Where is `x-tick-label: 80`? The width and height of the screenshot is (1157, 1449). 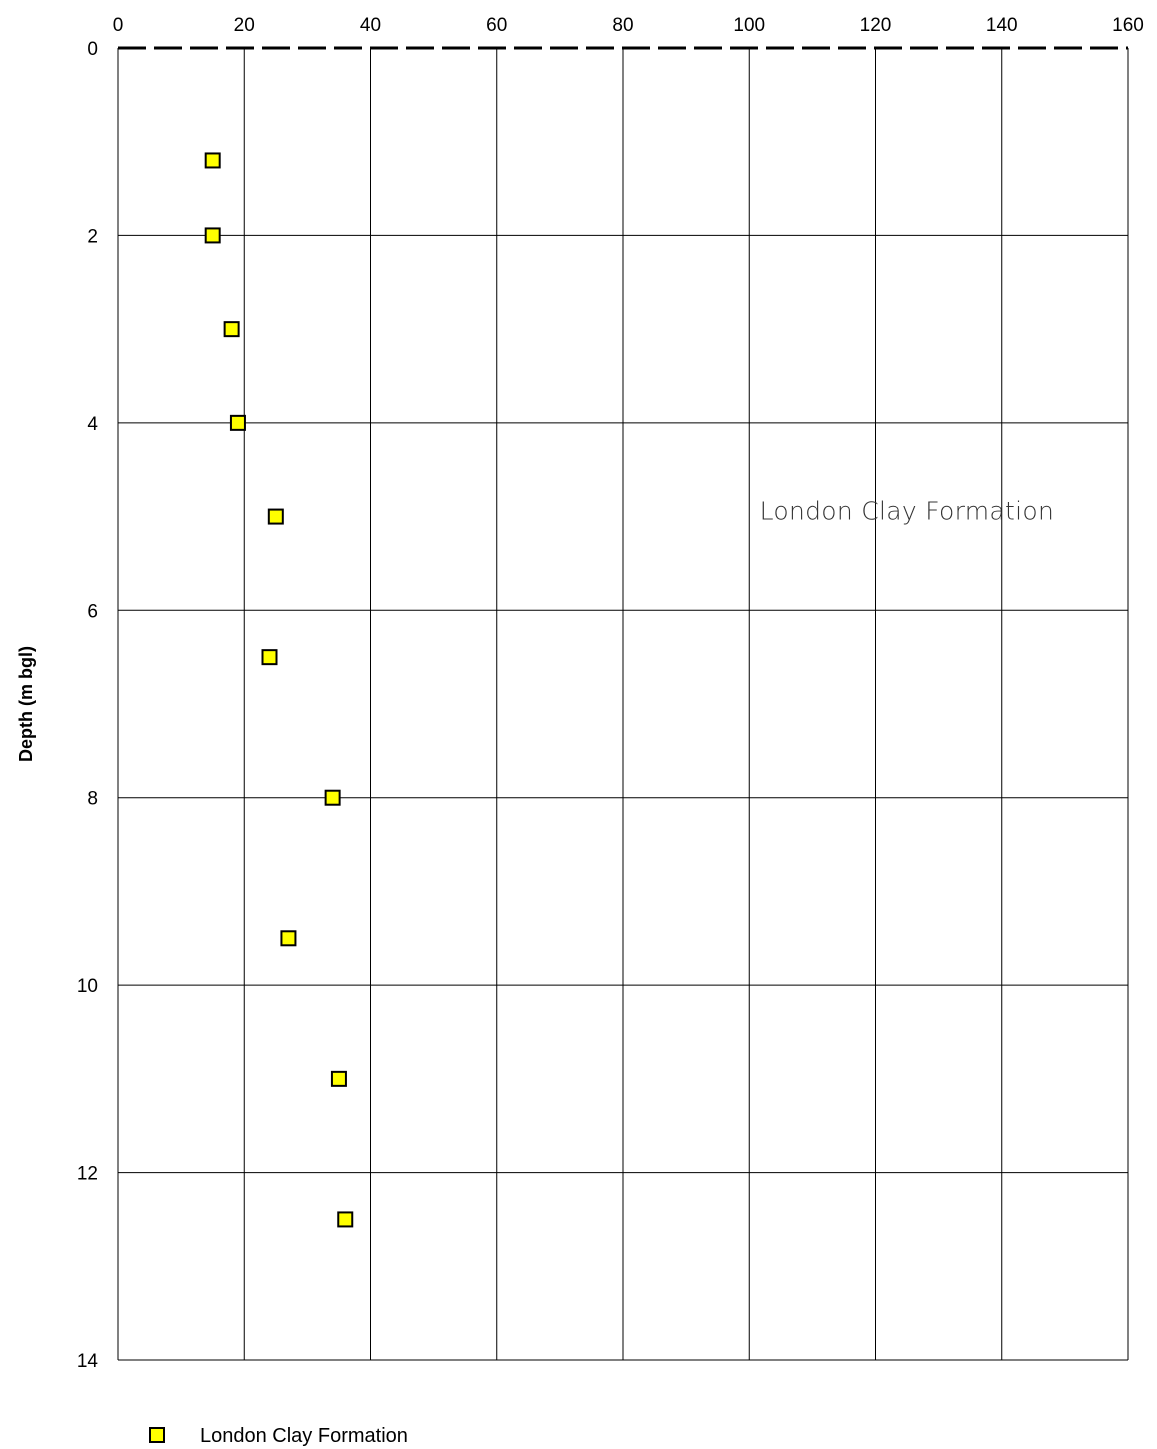 x-tick-label: 80 is located at coordinates (622, 25).